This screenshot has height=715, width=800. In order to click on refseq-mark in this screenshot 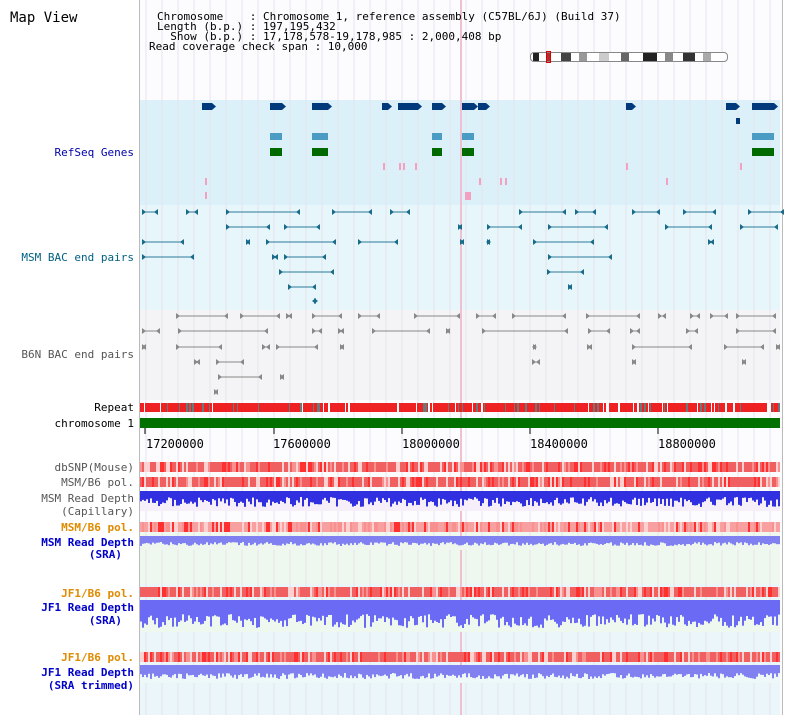, I will do `click(416, 166)`.